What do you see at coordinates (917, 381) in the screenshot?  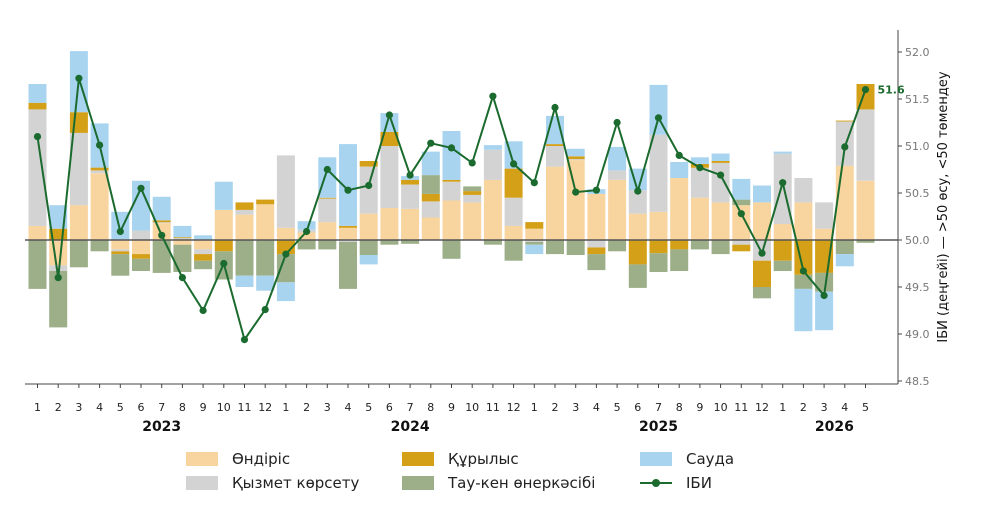 I see `y-tick-label-0: 48.5` at bounding box center [917, 381].